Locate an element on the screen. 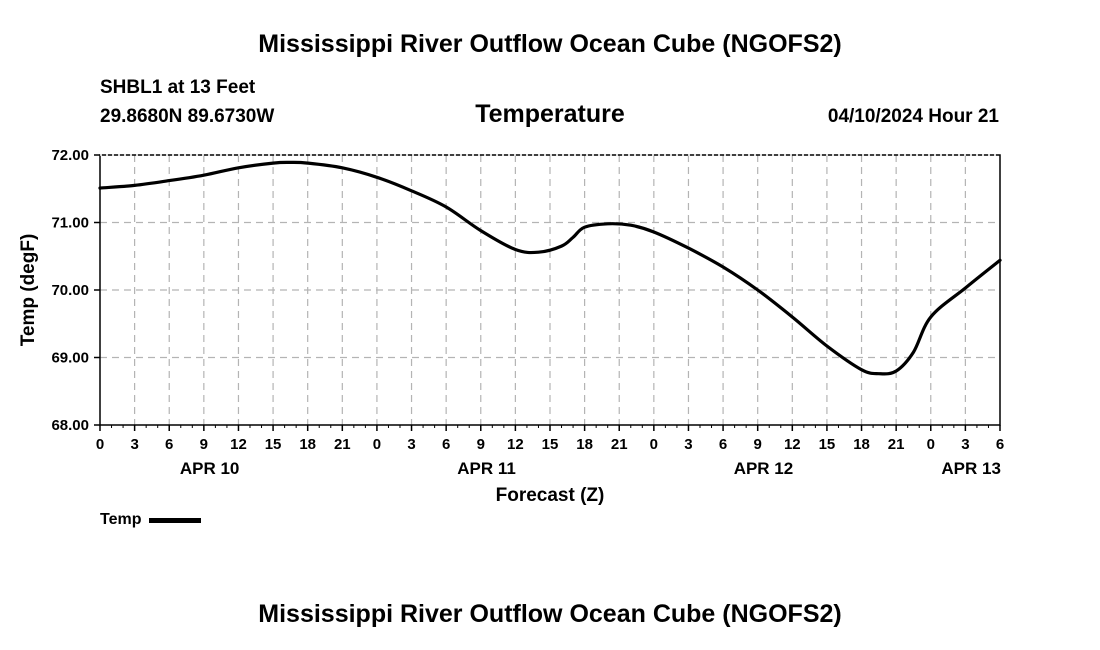 This screenshot has height=650, width=1100. date-label: APR 12 is located at coordinates (764, 468).